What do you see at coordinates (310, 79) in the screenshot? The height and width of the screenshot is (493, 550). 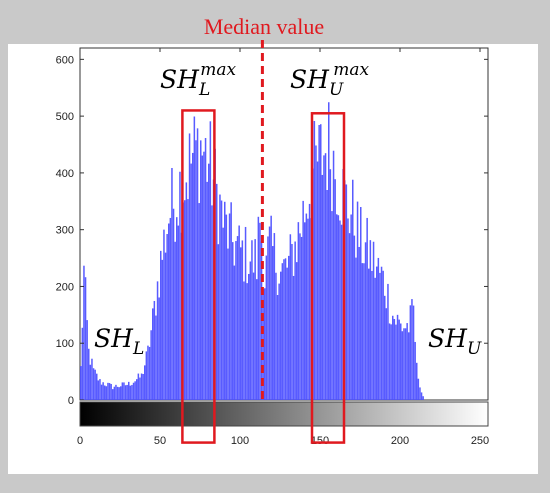 I see `sh-u-max-base: SH` at bounding box center [310, 79].